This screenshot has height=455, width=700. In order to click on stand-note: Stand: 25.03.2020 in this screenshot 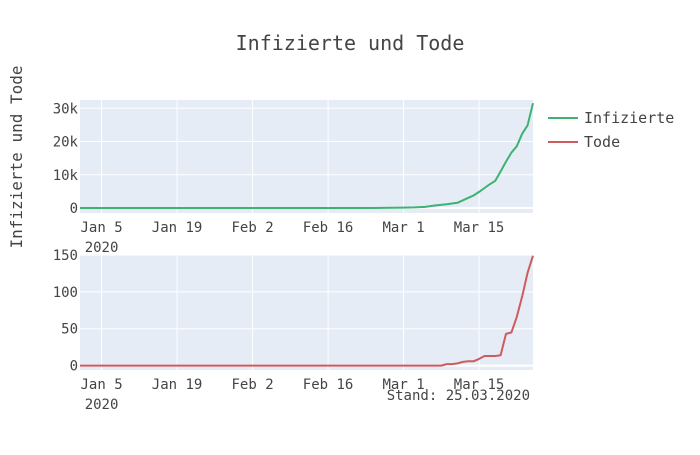, I will do `click(458, 396)`.